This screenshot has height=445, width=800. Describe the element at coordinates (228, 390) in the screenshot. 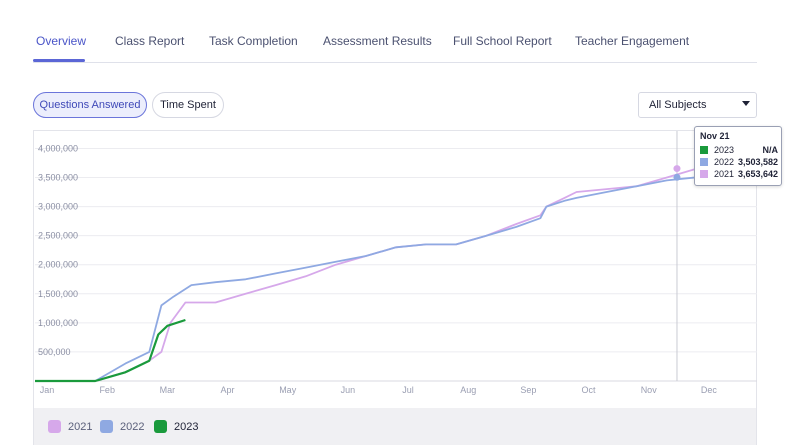

I see `x-tick-label: Apr` at that location.